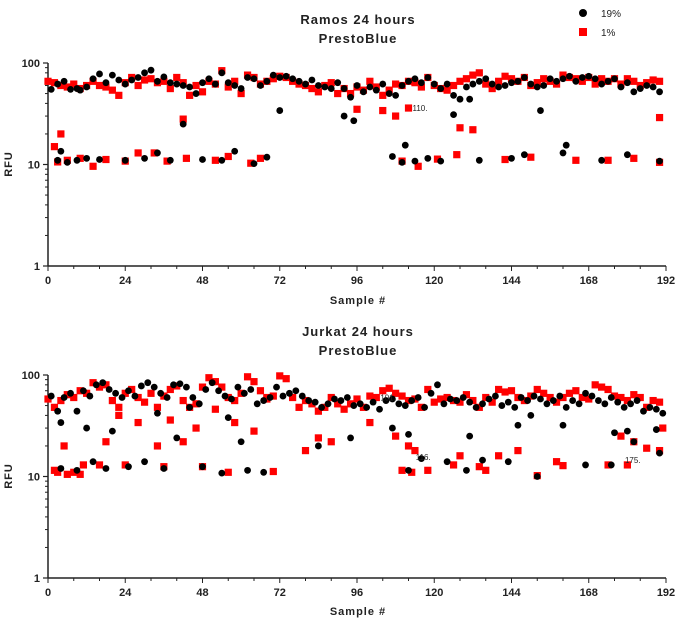  What do you see at coordinates (31, 376) in the screenshot?
I see `y-tick-label: 100` at bounding box center [31, 376].